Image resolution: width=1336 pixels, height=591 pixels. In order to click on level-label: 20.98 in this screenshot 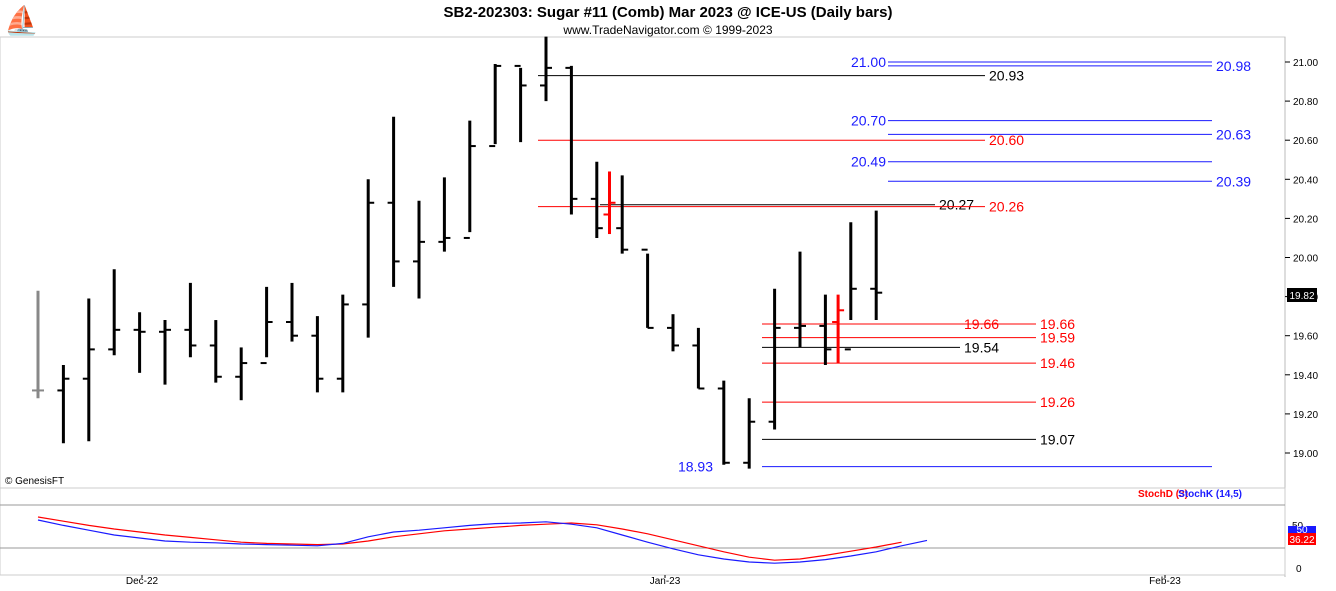, I will do `click(1233, 66)`.